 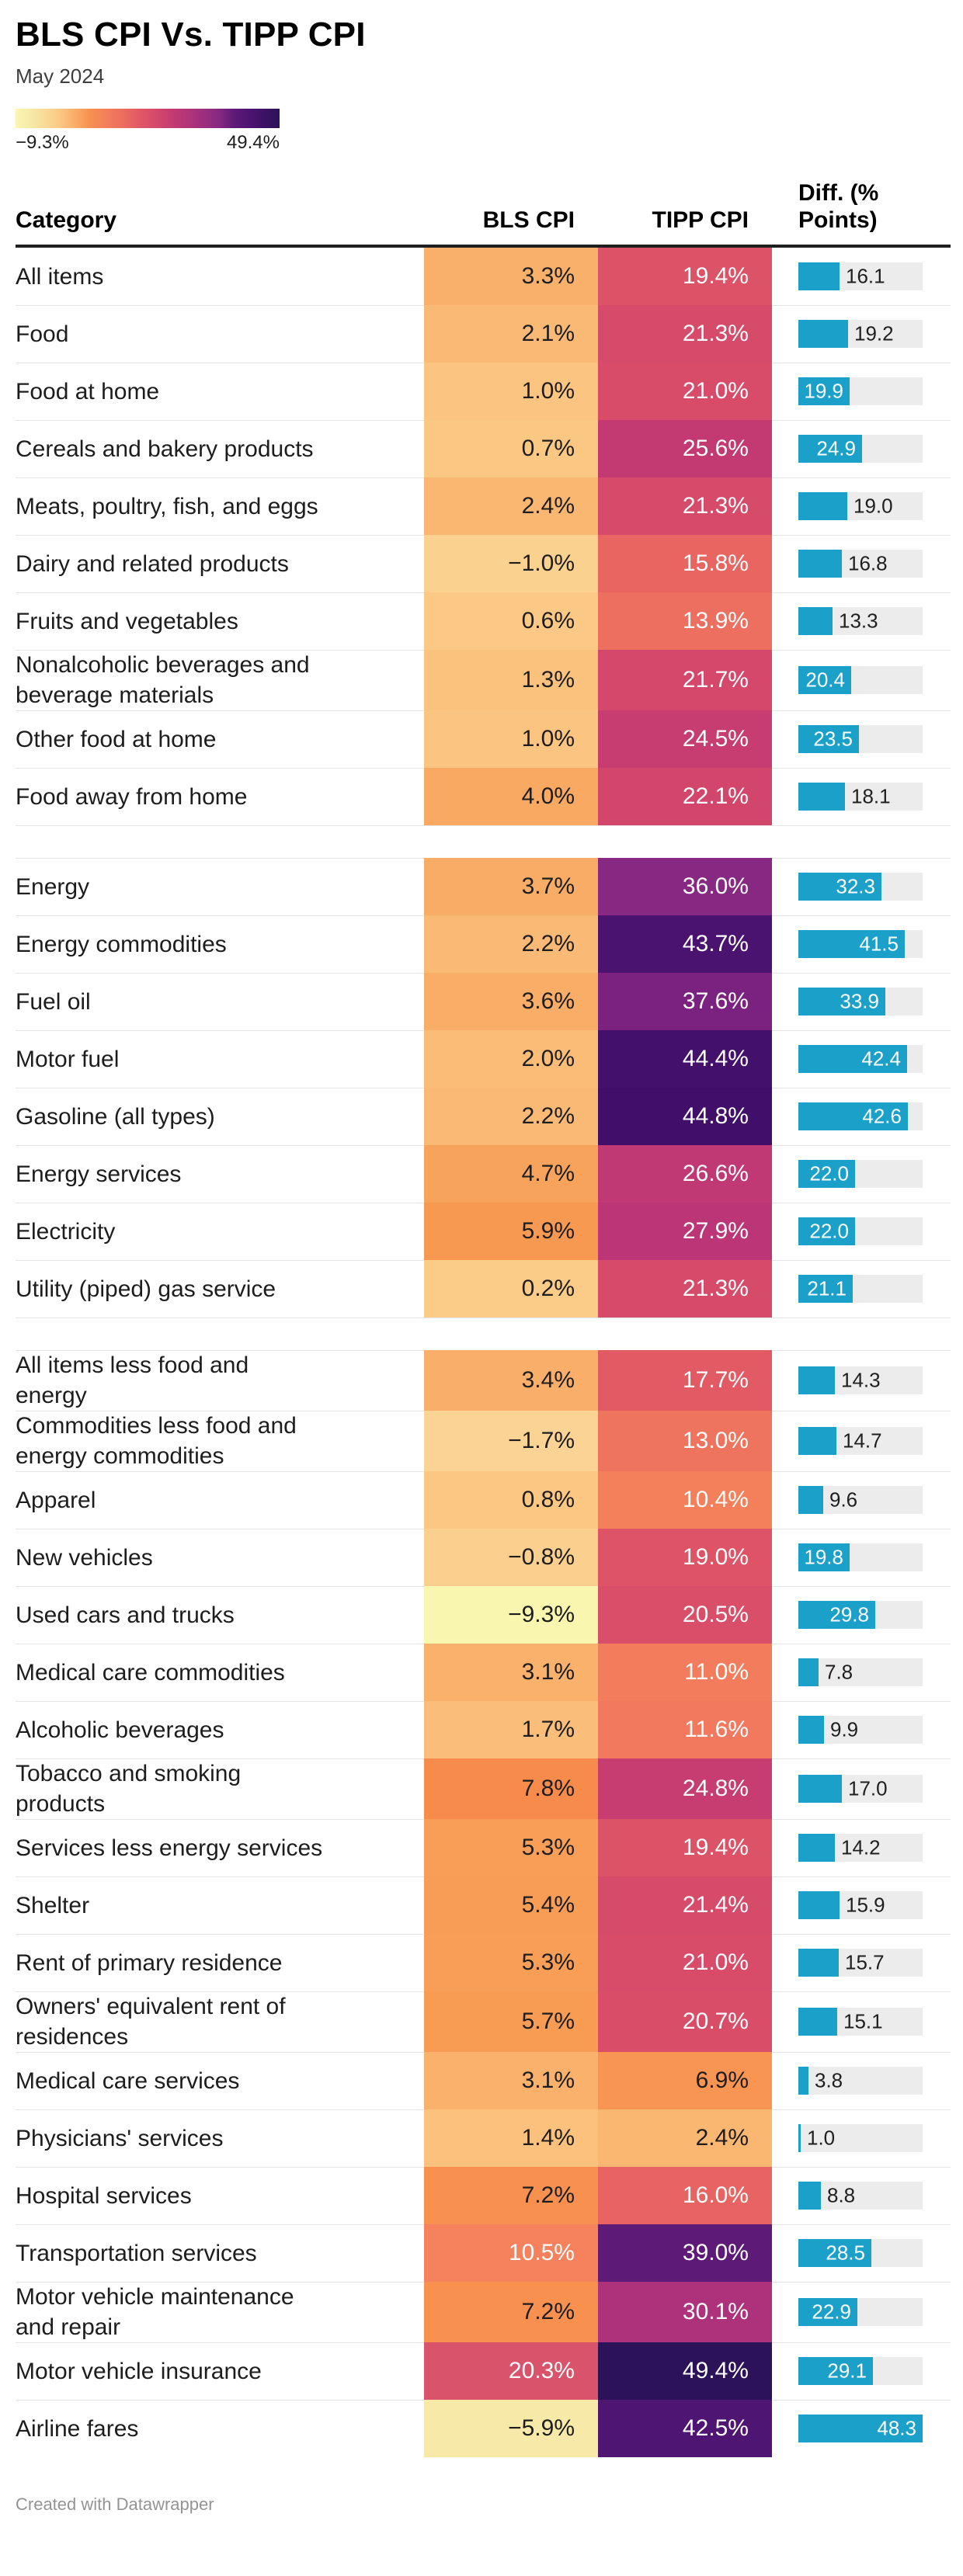 I want to click on category-label: Cereals and bakery products, so click(x=165, y=449).